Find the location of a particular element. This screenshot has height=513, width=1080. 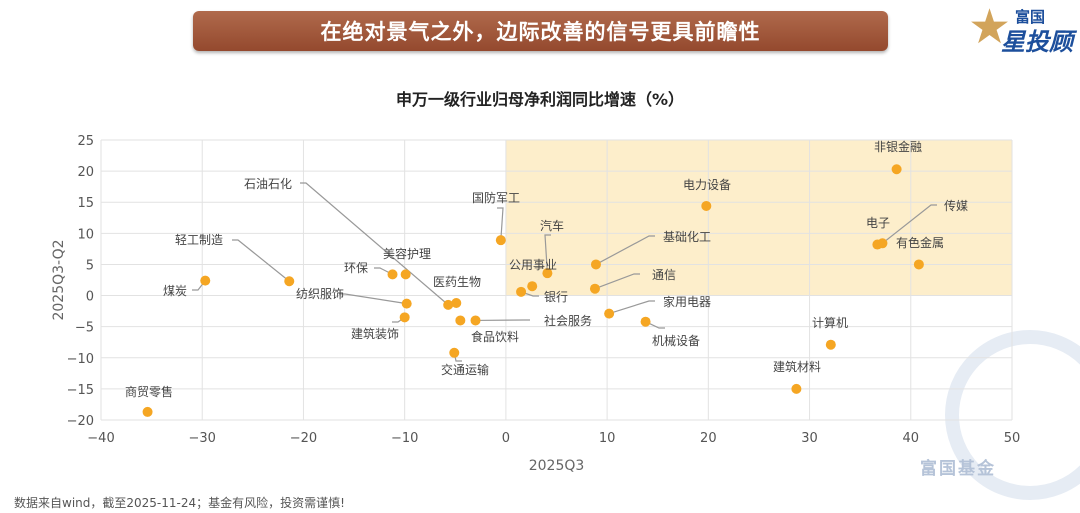

logo-text-main: 星投顾 is located at coordinates (1037, 42).